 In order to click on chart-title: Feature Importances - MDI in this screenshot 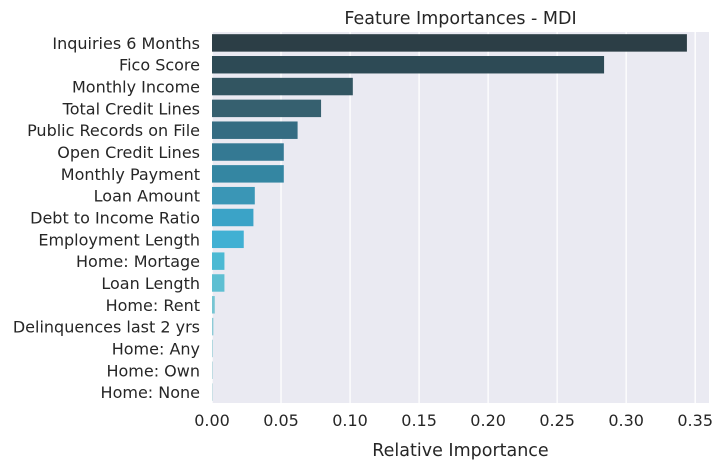, I will do `click(460, 19)`.